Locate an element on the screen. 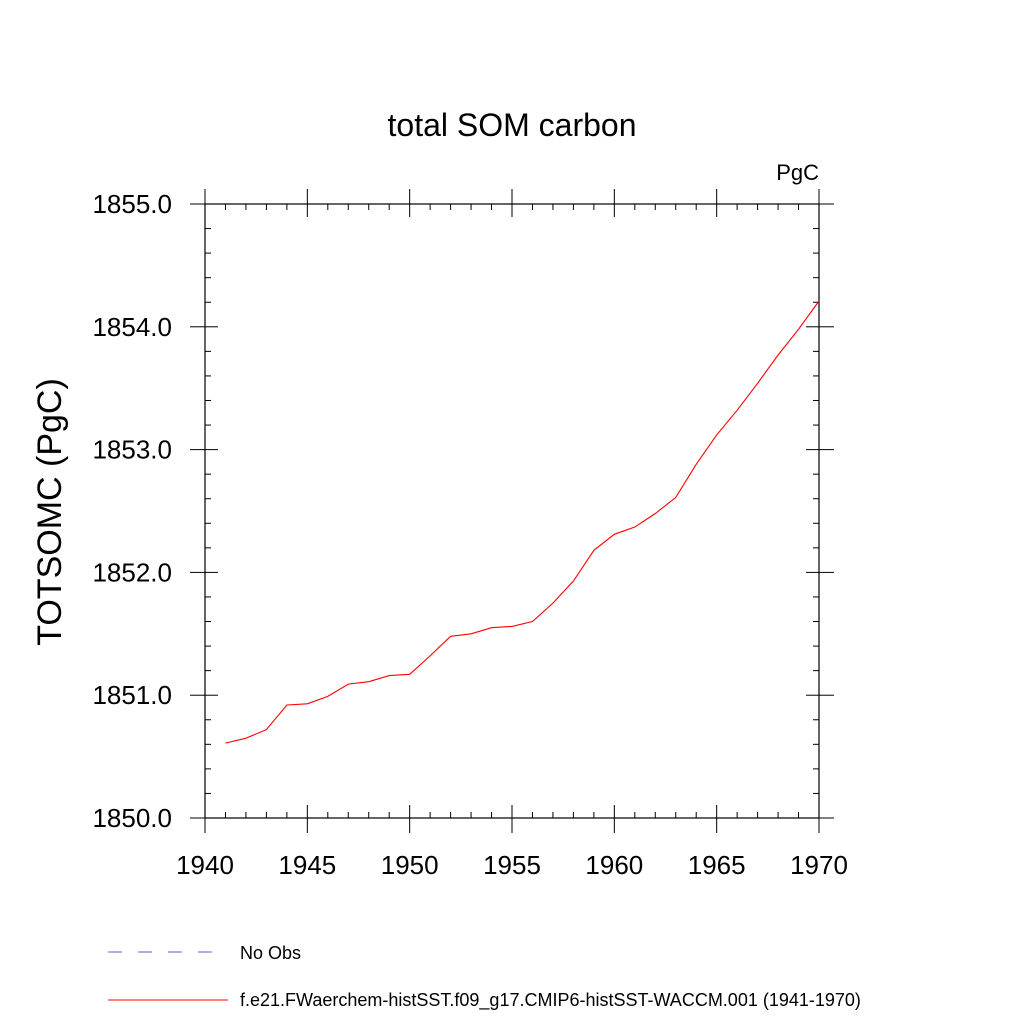 The height and width of the screenshot is (1024, 1024). x-tick-label: 1960 is located at coordinates (614, 865).